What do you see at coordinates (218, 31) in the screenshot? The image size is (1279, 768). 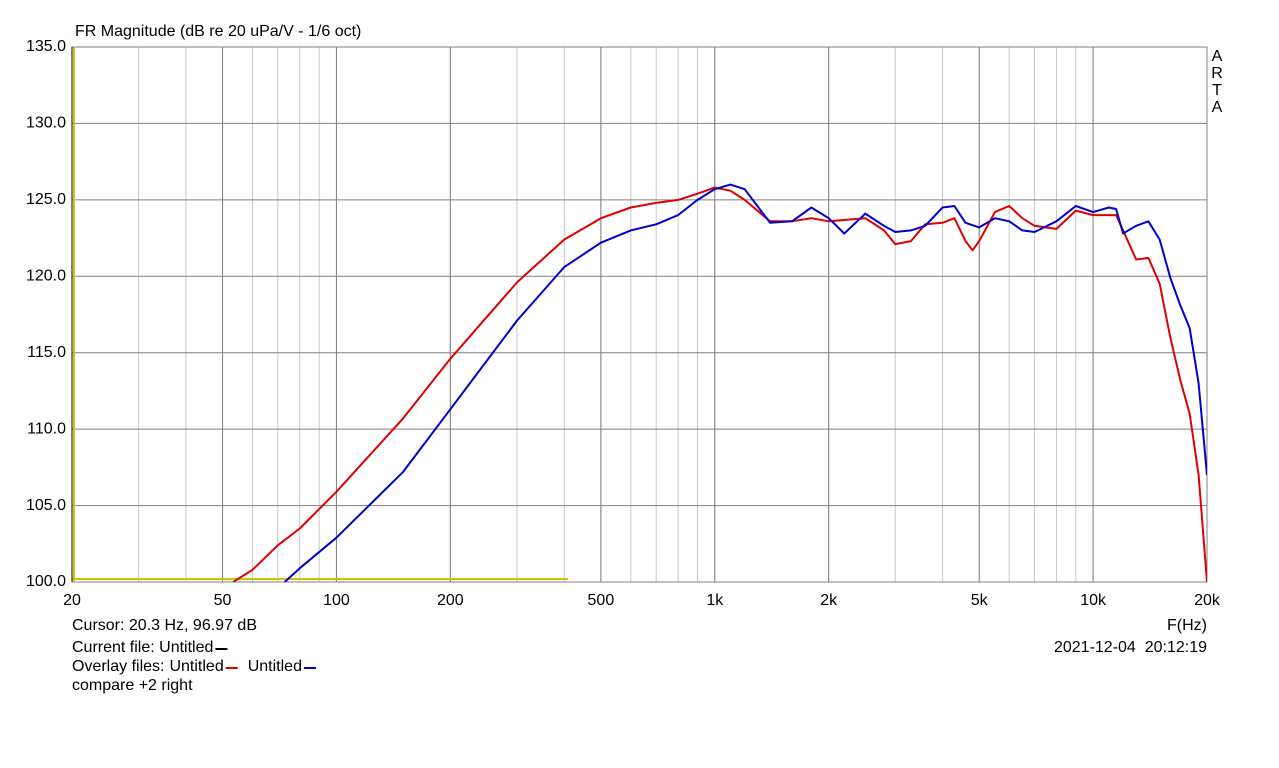 I see `chart-title: FR Magnitude (dB re 20 uPa/V - 1/6 oct)` at bounding box center [218, 31].